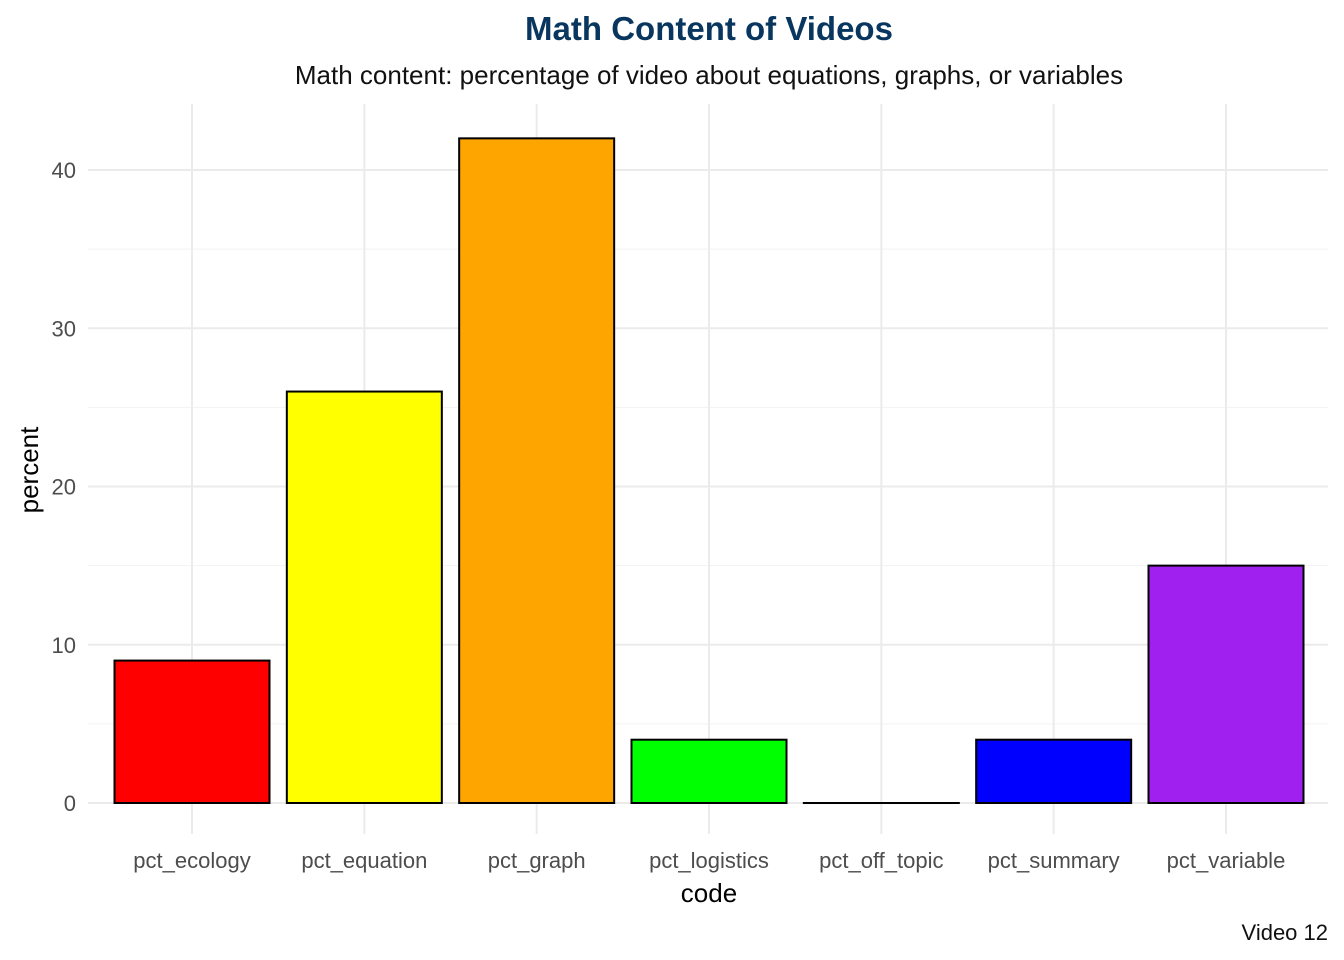 This screenshot has width=1344, height=960. I want to click on x-tick-label: pct_off_topic, so click(881, 860).